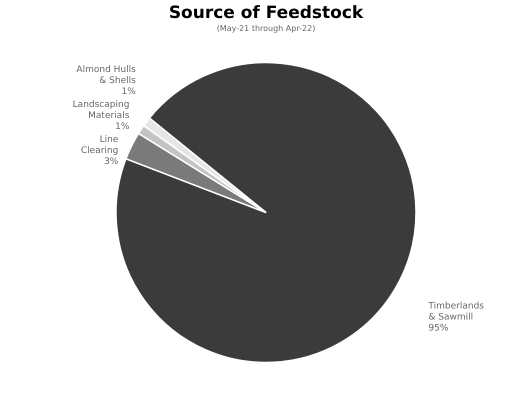 This screenshot has height=412, width=532. What do you see at coordinates (99, 145) in the screenshot?
I see `slice-label: Line Clearing` at bounding box center [99, 145].